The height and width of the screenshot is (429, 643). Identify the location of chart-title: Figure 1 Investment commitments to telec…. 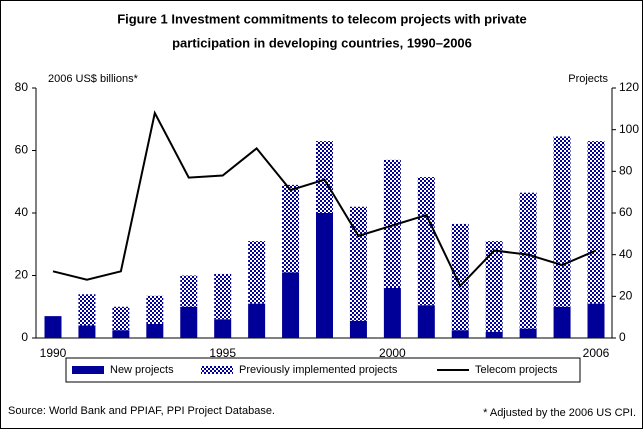
(322, 18).